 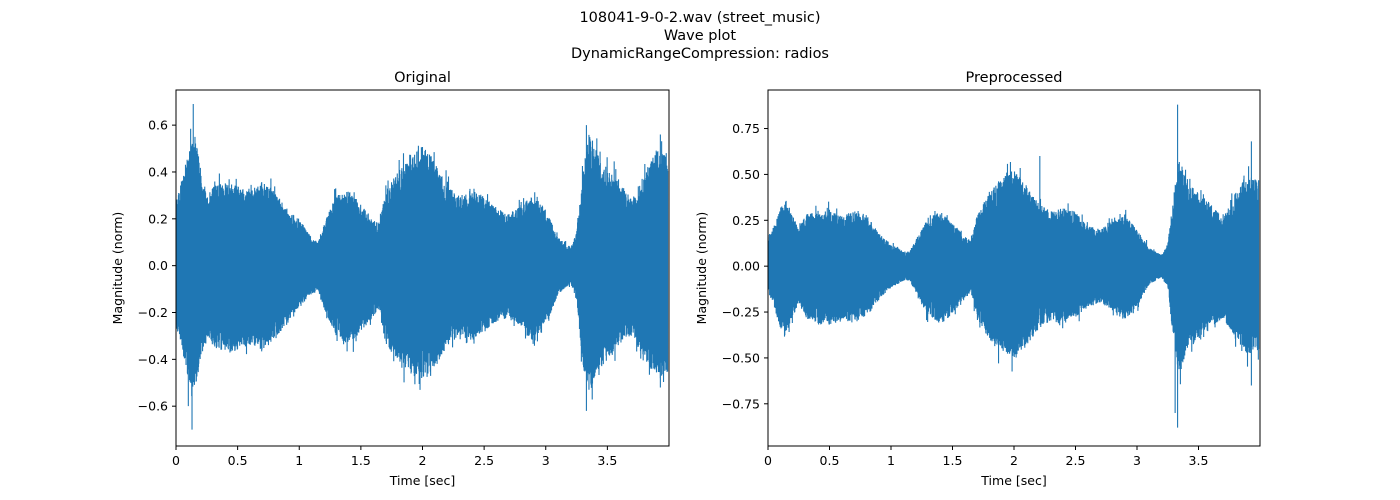 I want to click on figure-title-line-1: 108041-9-0-2.wav (street_music), so click(x=699, y=18).